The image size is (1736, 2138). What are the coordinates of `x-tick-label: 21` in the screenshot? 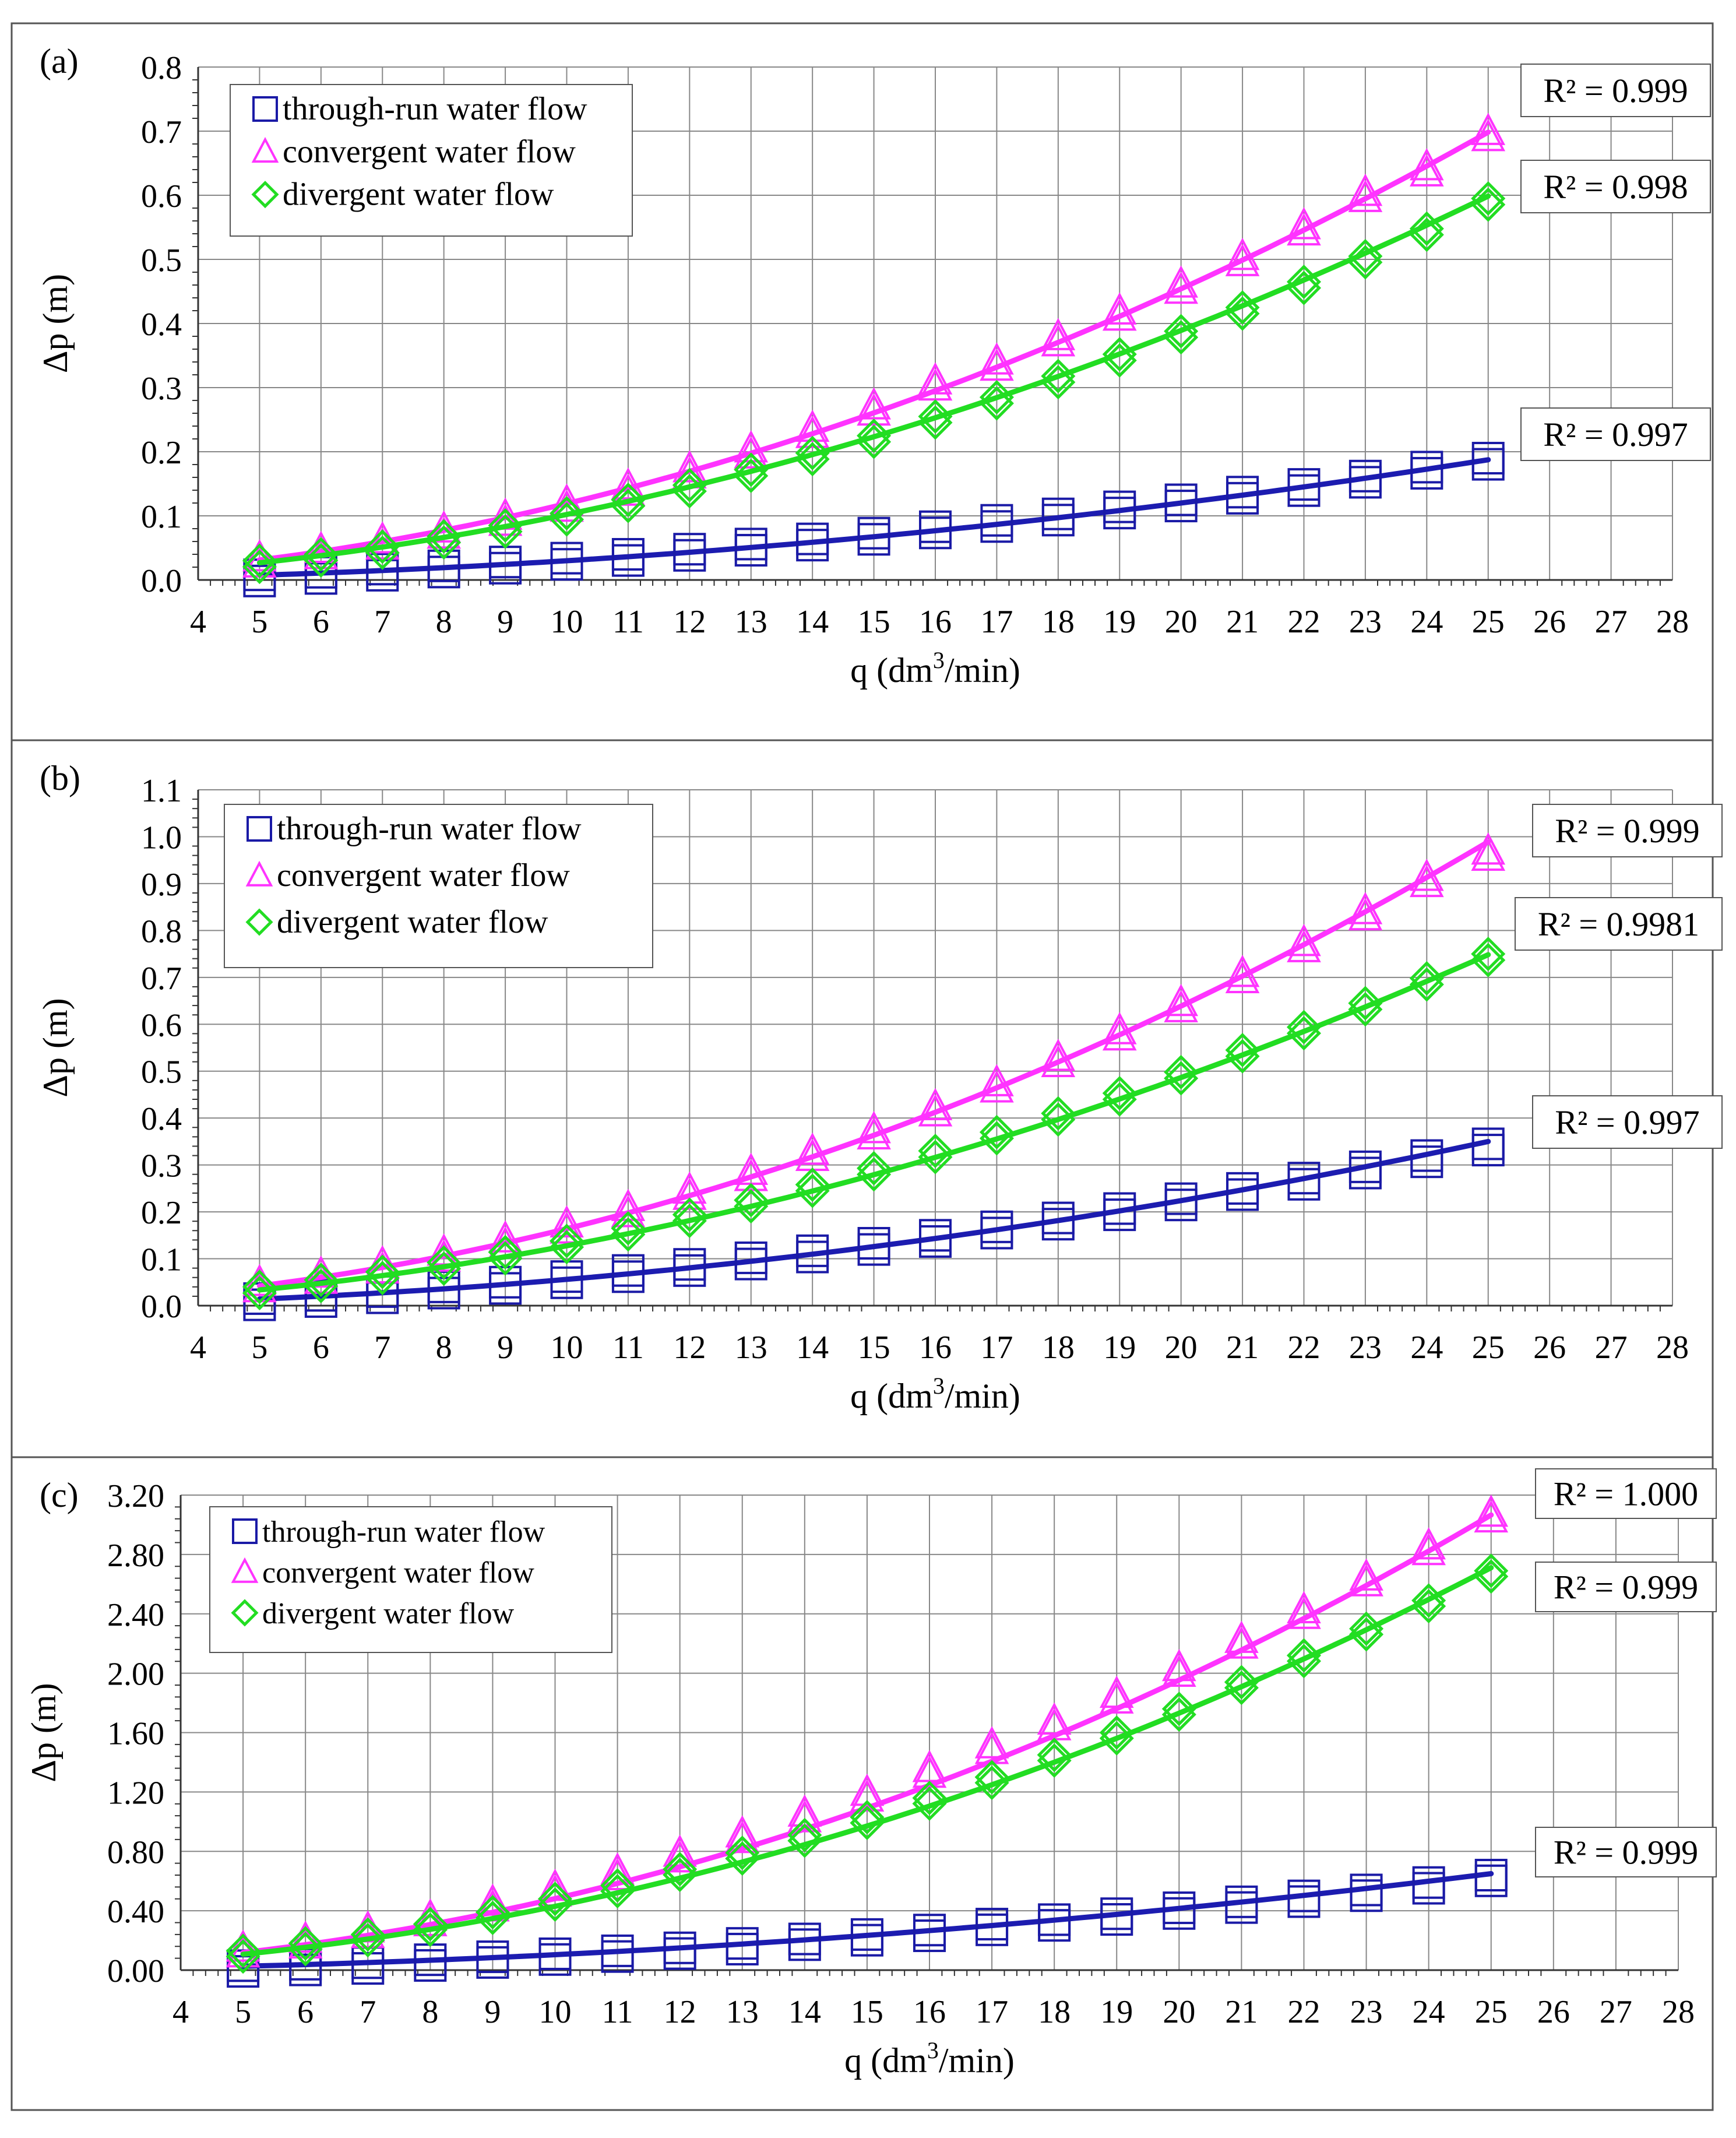 It's located at (1243, 1348).